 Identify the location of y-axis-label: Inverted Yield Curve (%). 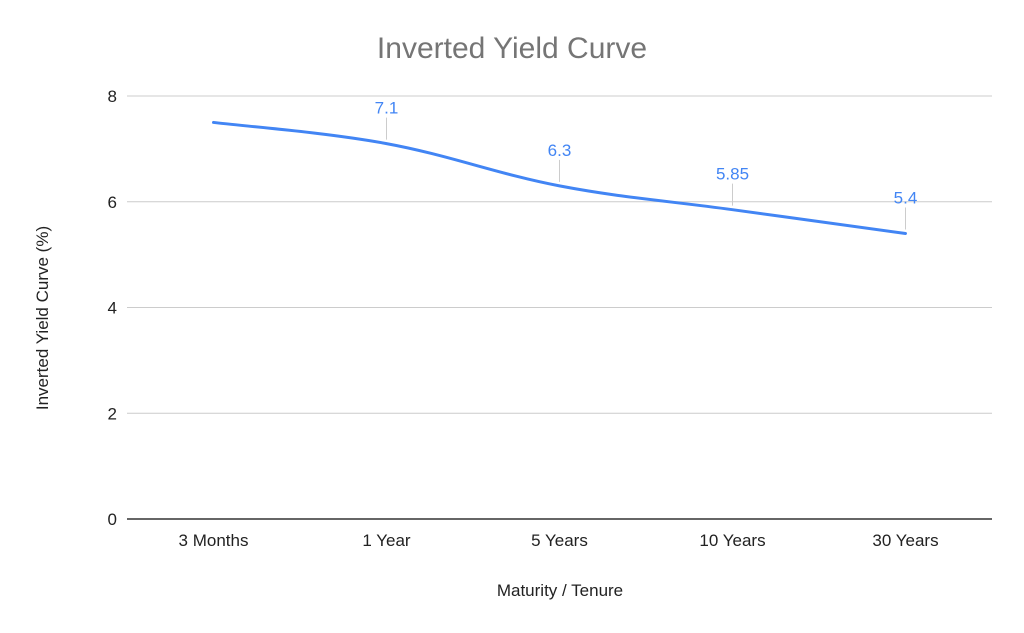
(42, 318).